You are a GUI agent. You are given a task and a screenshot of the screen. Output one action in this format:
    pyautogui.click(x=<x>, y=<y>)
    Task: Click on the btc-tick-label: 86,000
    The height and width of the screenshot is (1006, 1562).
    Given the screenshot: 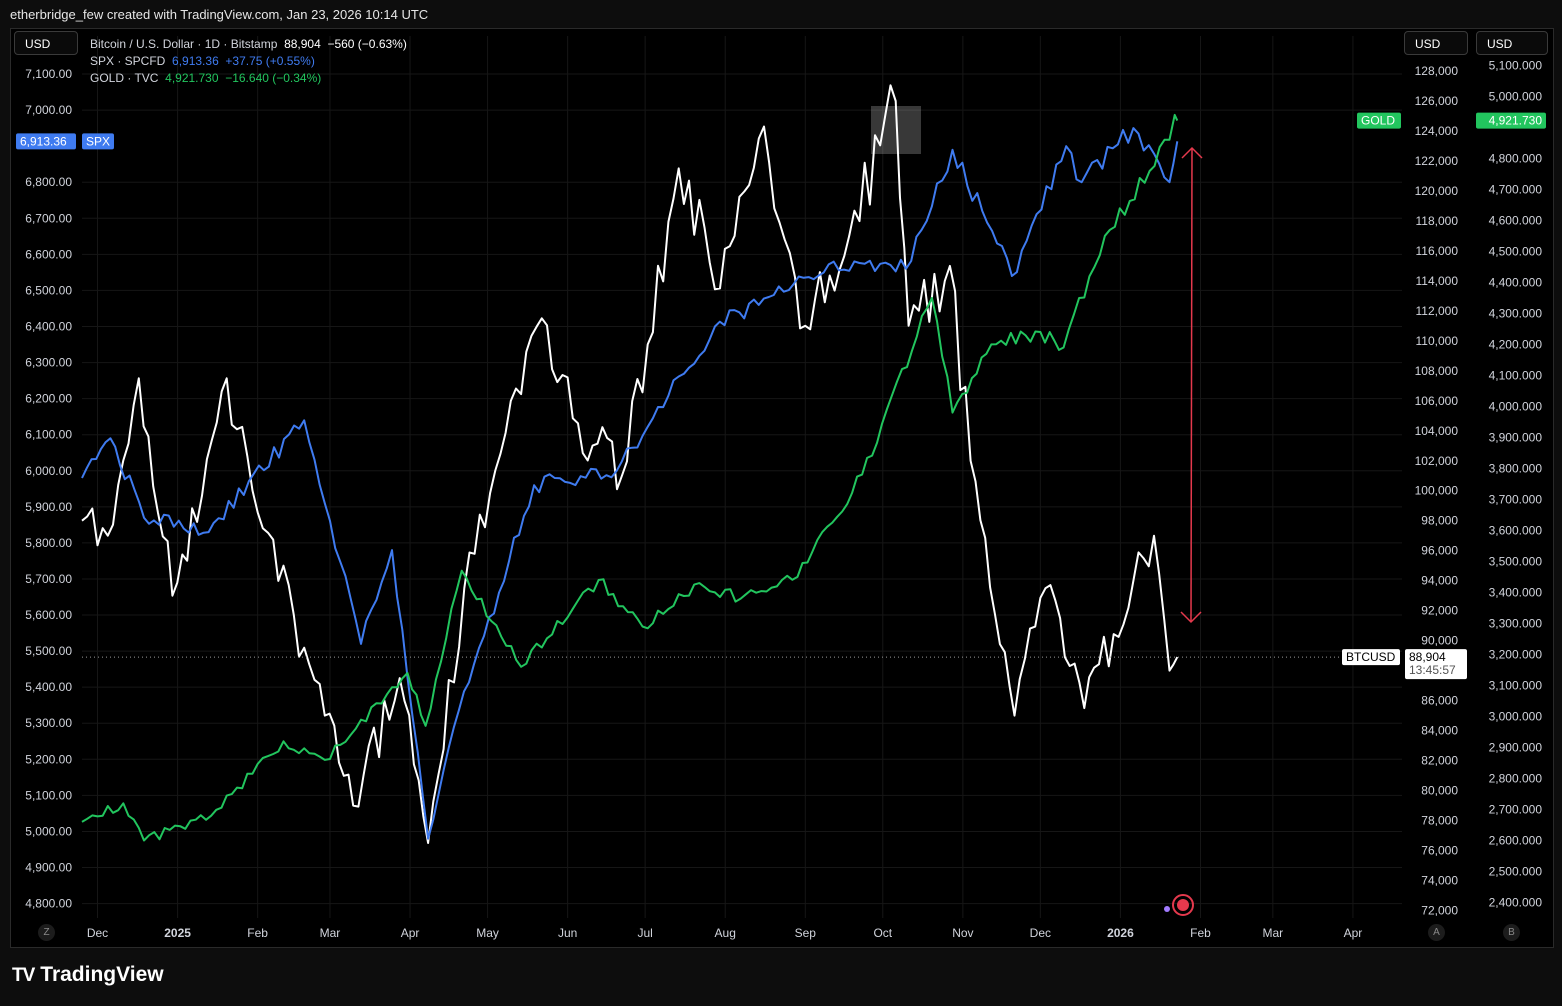 What is the action you would take?
    pyautogui.click(x=1439, y=701)
    